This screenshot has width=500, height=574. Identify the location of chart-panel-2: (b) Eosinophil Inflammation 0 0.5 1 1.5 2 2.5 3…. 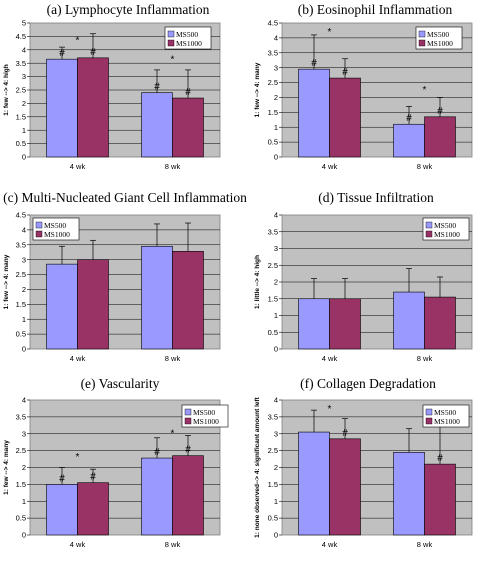
(363, 86).